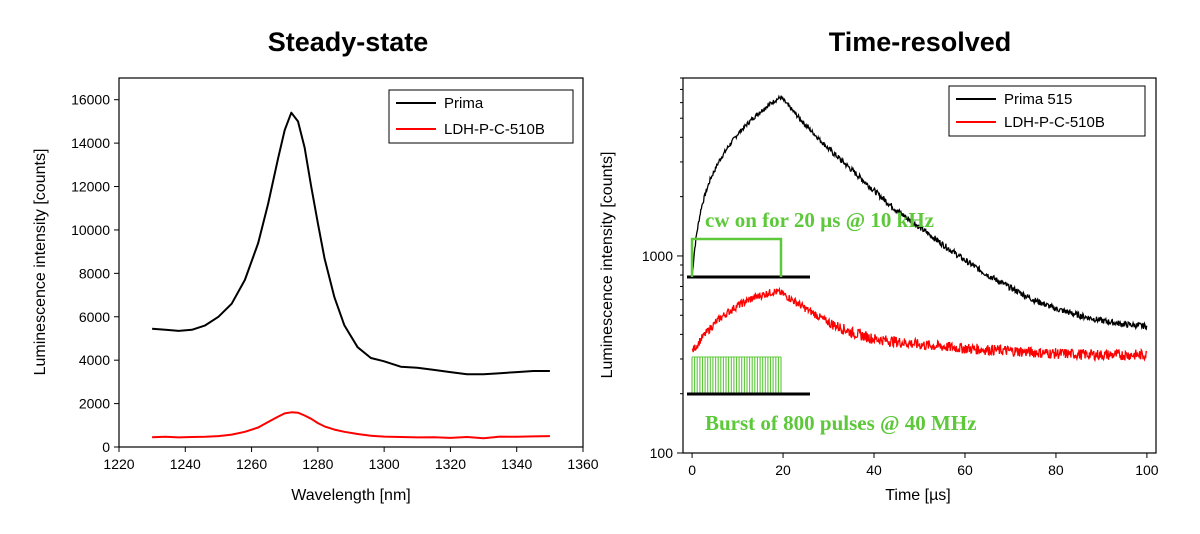 Image resolution: width=1200 pixels, height=534 pixels. I want to click on y-tick-label: 1000, so click(657, 256).